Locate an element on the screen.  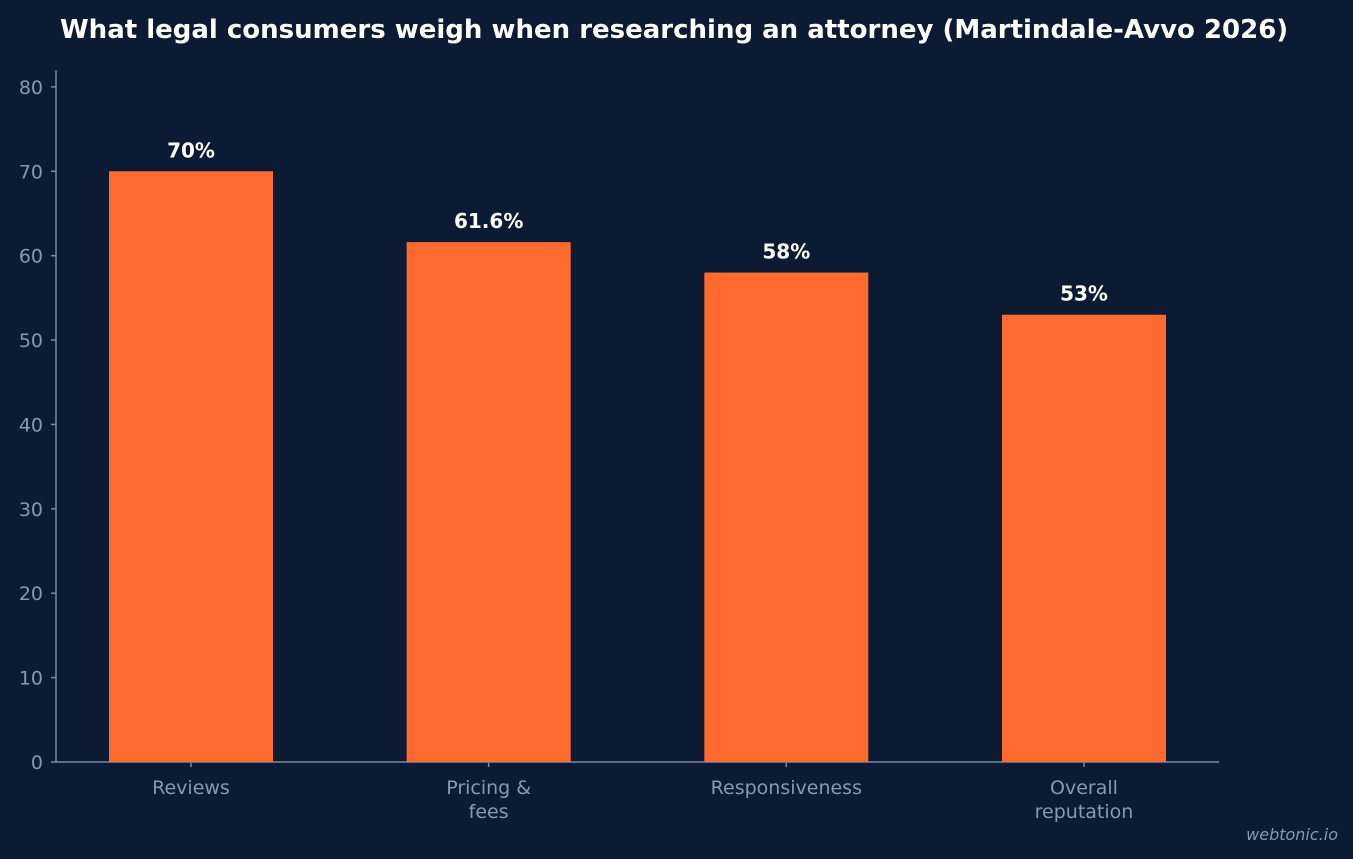
data-label: 58% is located at coordinates (786, 252).